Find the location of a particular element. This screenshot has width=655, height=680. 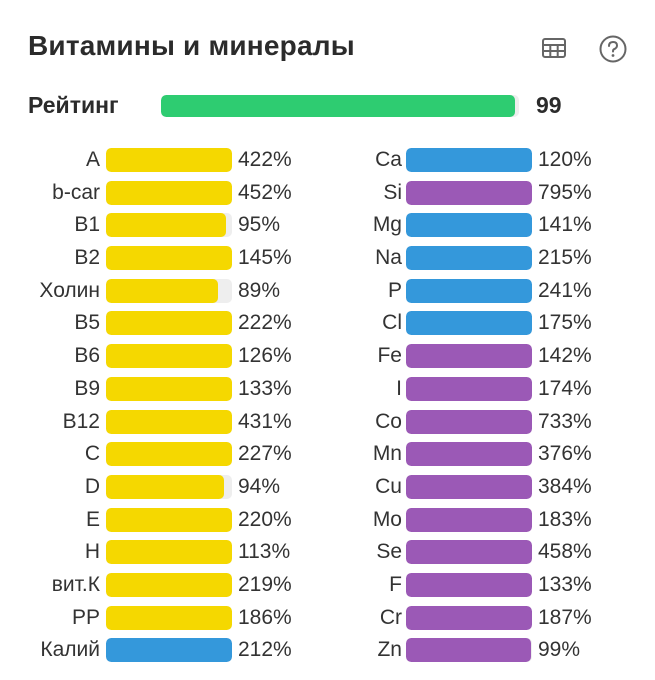

mineral-row: Mo 183% is located at coordinates (476, 520).